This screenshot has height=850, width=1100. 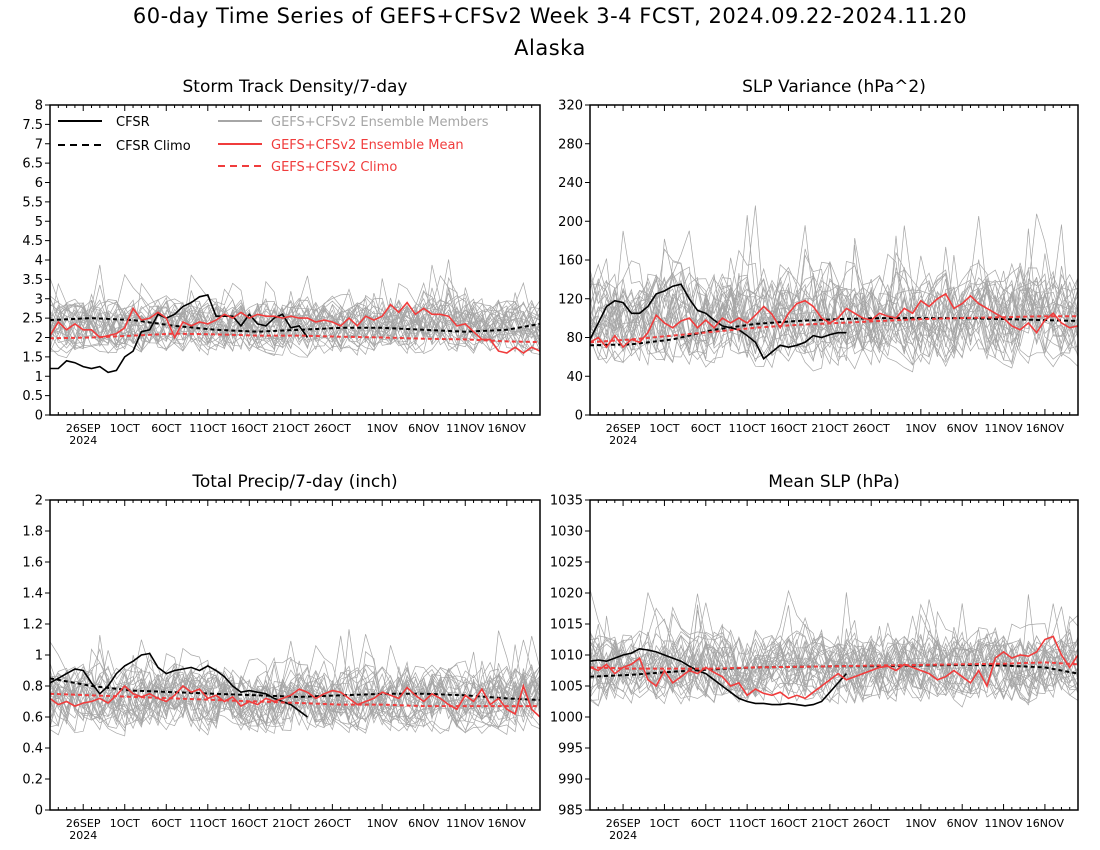 I want to click on y-tick-label: 1, so click(x=39, y=656).